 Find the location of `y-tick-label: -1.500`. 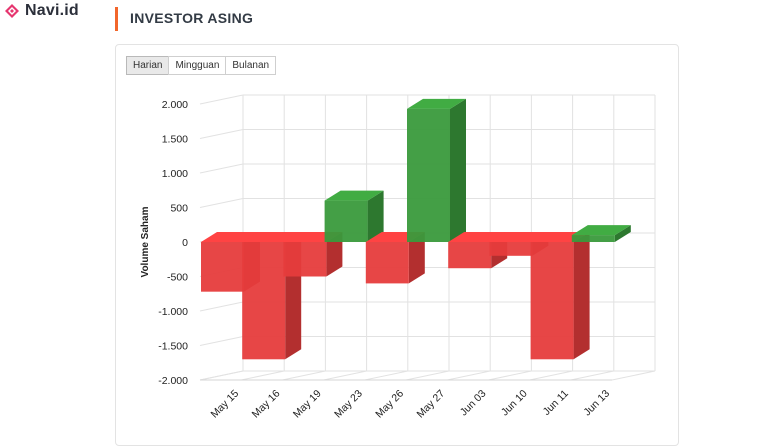

y-tick-label: -1.500 is located at coordinates (173, 347).